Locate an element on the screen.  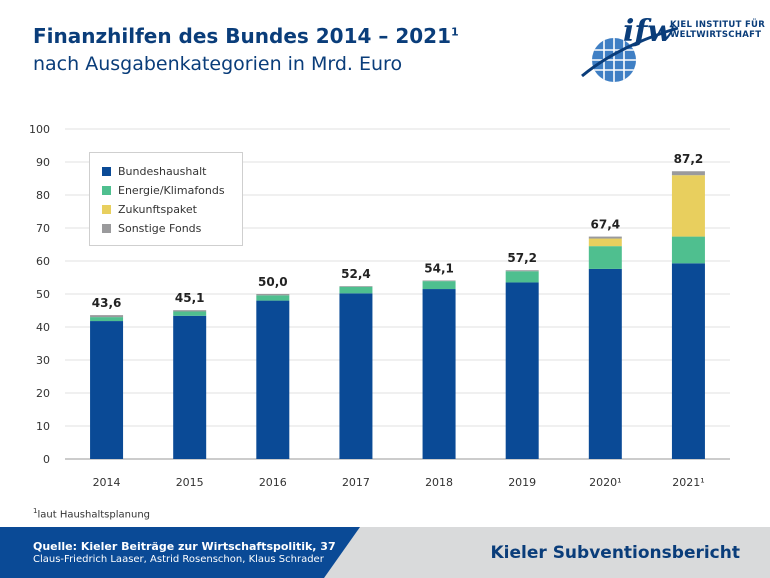
footnote: 1laut Haushaltsplanung is located at coordinates (91, 514).